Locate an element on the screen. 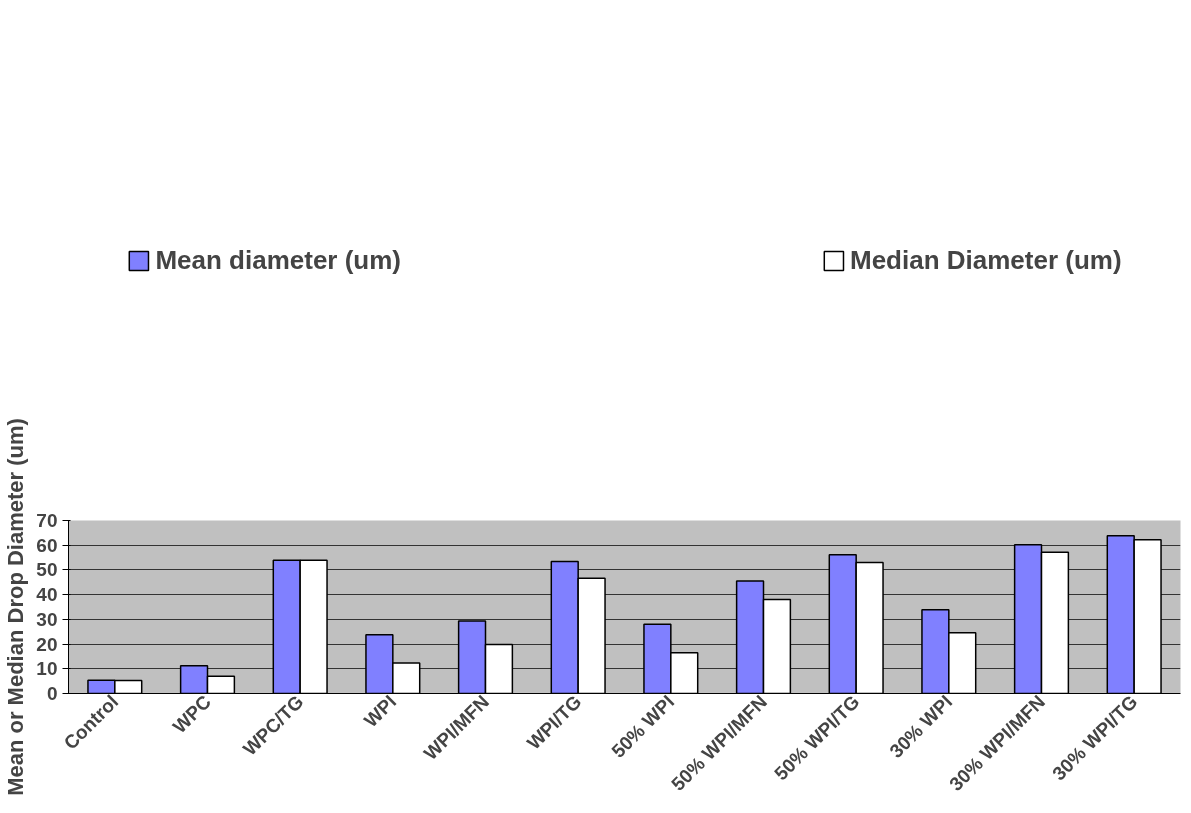 The image size is (1191, 813). x-tick-label: WPI is located at coordinates (380, 711).